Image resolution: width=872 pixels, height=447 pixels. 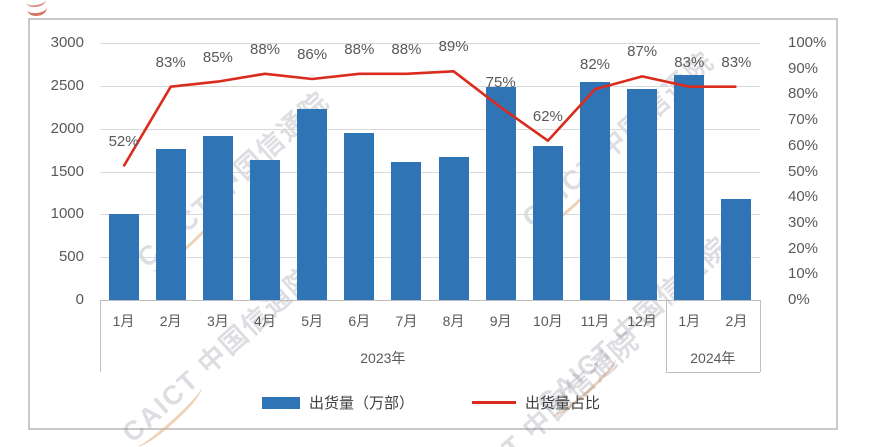 What do you see at coordinates (359, 321) in the screenshot?
I see `x-axis-month-label: 6月` at bounding box center [359, 321].